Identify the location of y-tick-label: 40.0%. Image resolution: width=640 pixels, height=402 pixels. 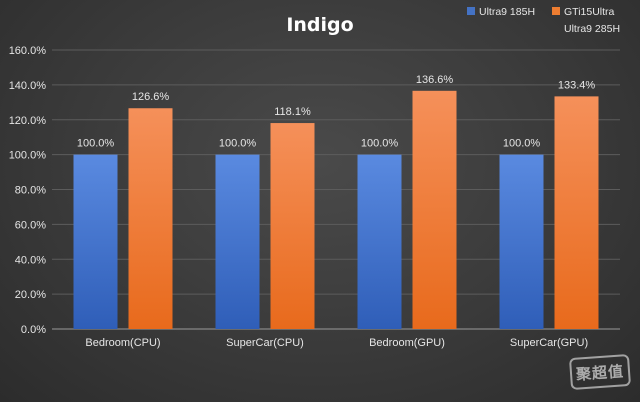
(30, 260).